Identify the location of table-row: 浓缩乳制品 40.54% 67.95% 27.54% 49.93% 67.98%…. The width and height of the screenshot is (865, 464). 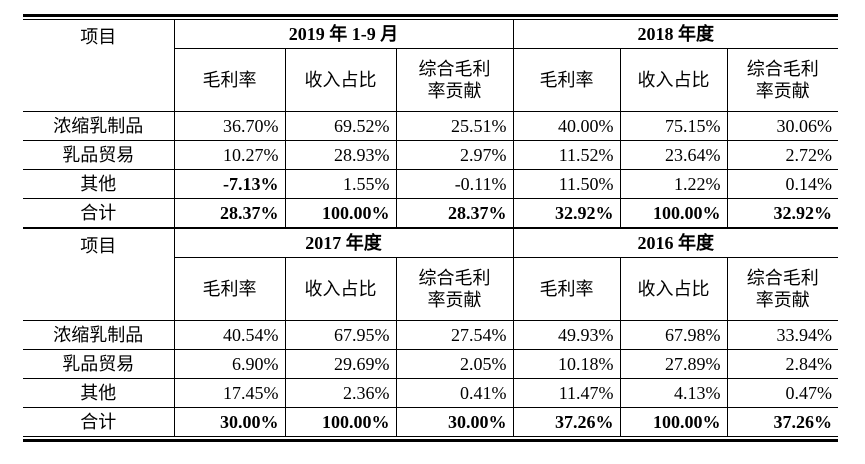
(431, 335).